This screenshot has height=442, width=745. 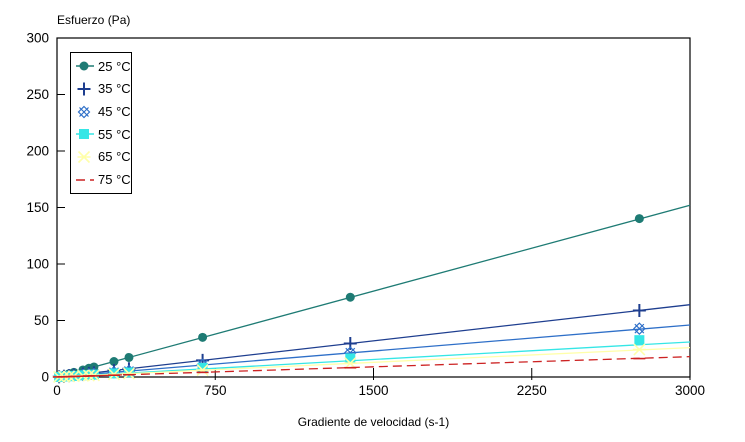 What do you see at coordinates (114, 180) in the screenshot?
I see `legend-label: 75 °C` at bounding box center [114, 180].